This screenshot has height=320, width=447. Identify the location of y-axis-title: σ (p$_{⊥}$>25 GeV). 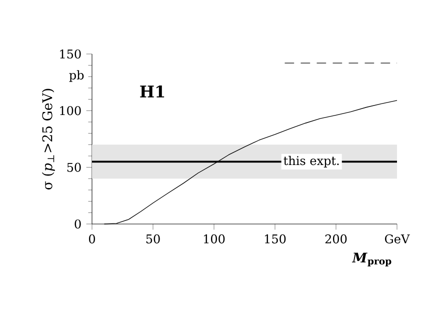
(48, 139).